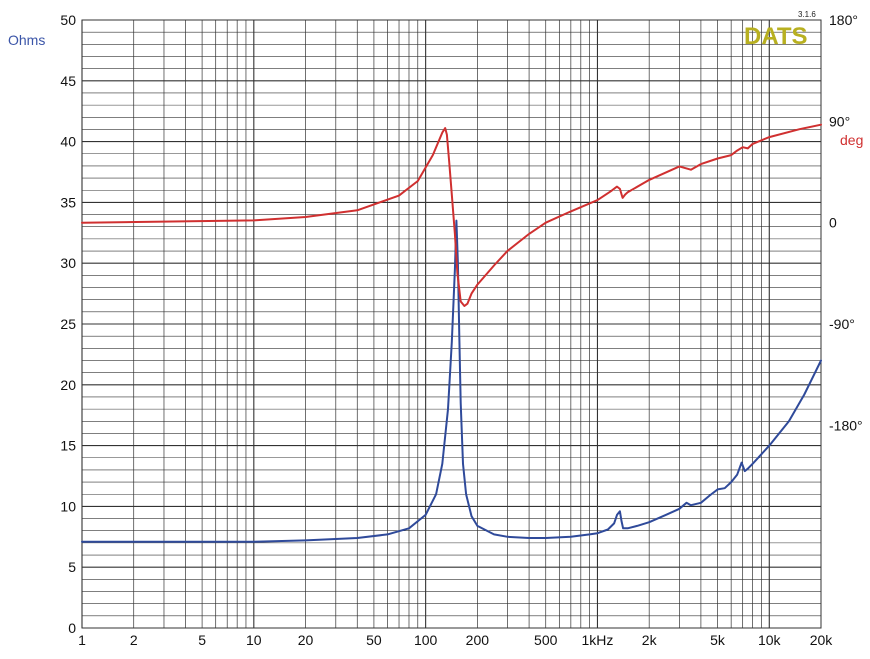  What do you see at coordinates (426, 640) in the screenshot?
I see `x-tick-label: 100` at bounding box center [426, 640].